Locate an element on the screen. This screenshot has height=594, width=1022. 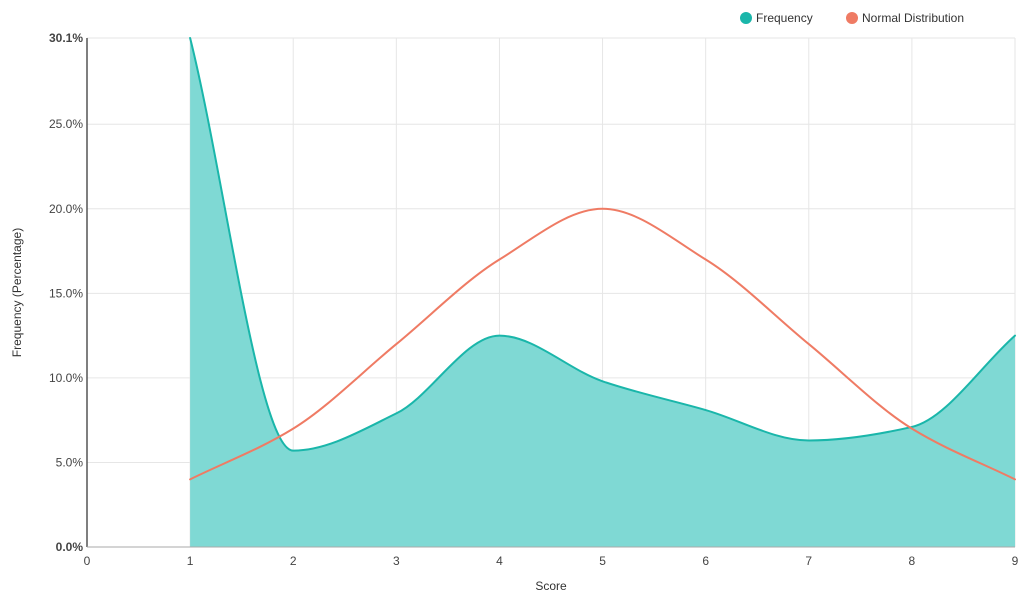
y-tick-label-1: 5.0% is located at coordinates (70, 462).